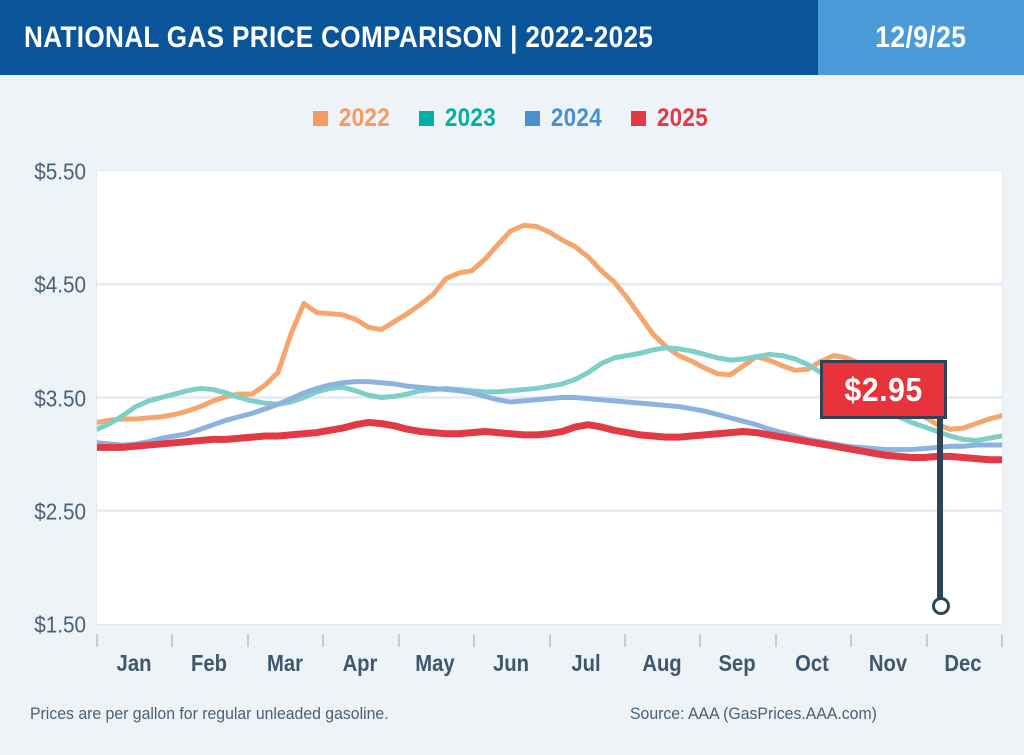 This screenshot has height=755, width=1024. I want to click on callout-value: $2.95, so click(883, 389).